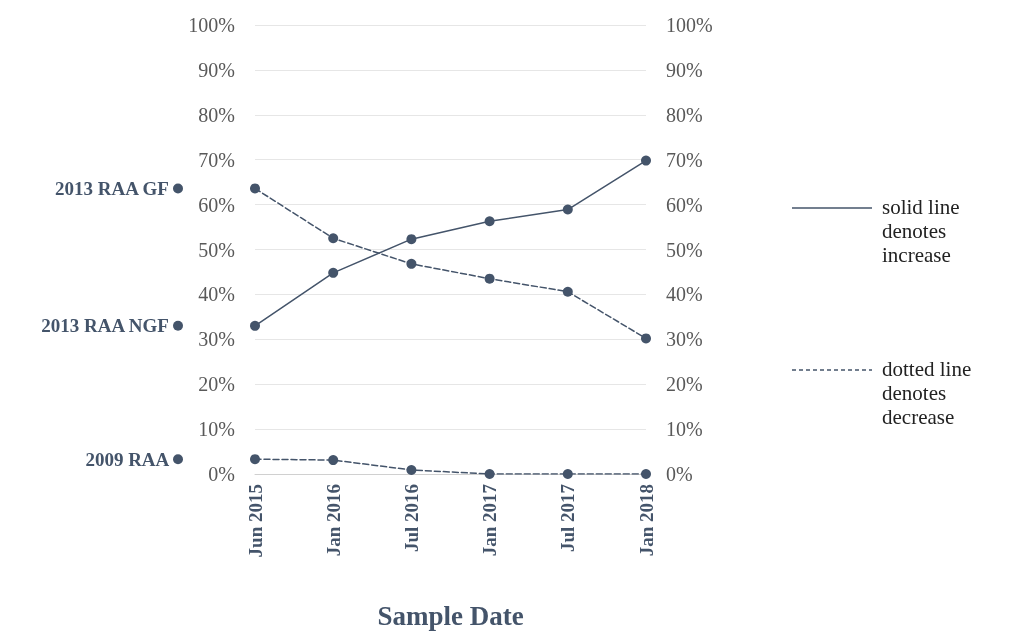  Describe the element at coordinates (684, 339) in the screenshot. I see `y2-tick-label: 30%` at that location.